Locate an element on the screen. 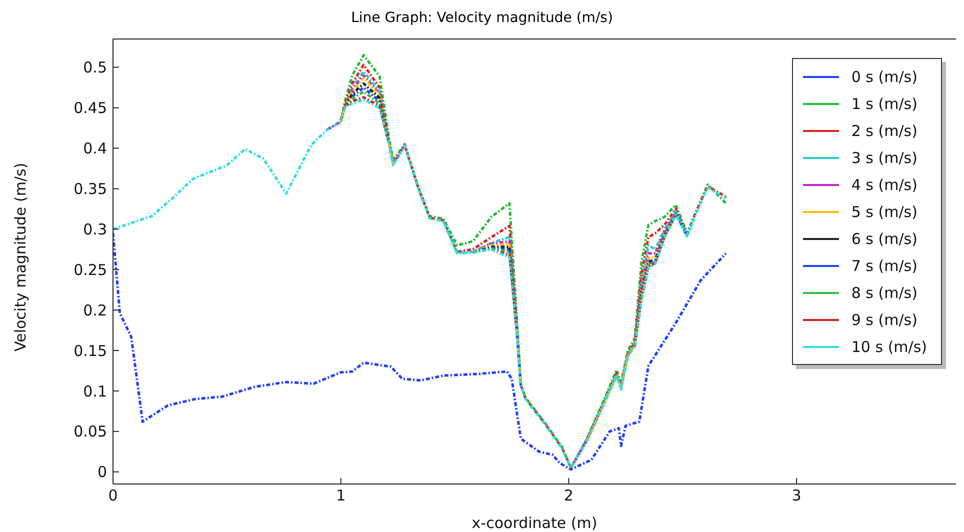  legend-label: 2 s (m/s) is located at coordinates (884, 131).